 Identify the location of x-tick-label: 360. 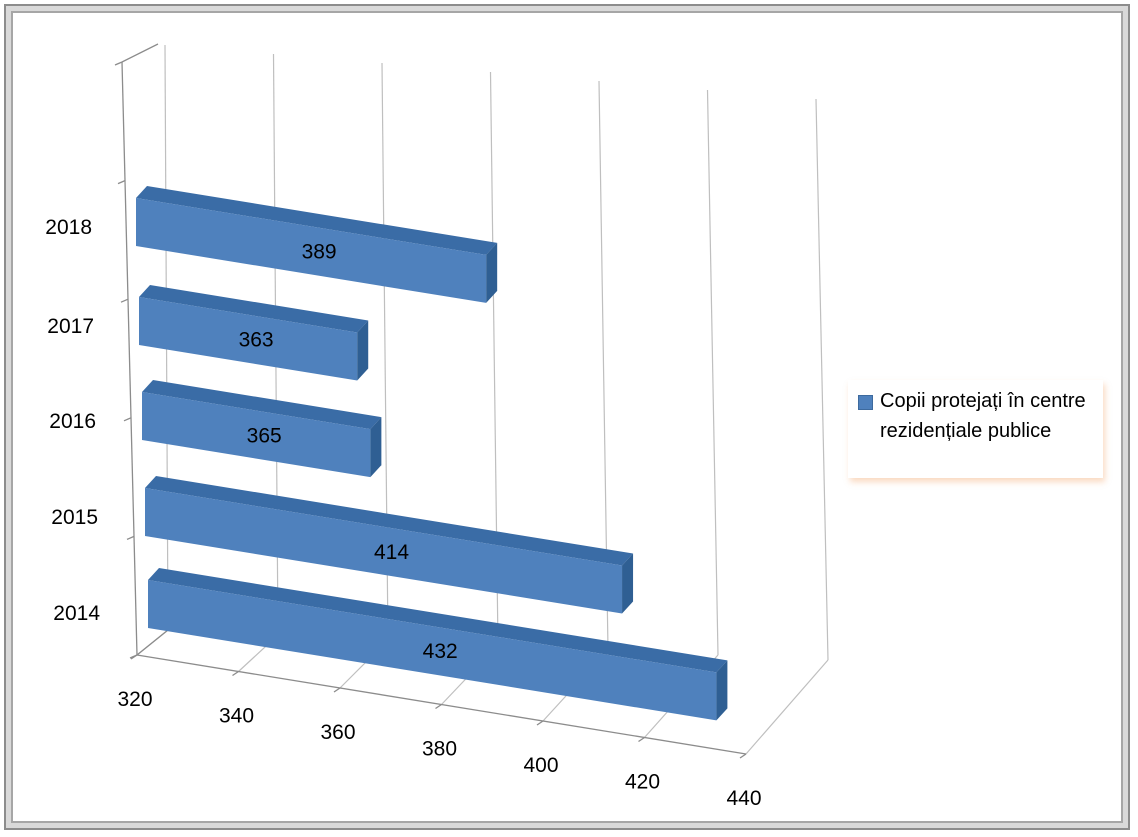
(337, 732).